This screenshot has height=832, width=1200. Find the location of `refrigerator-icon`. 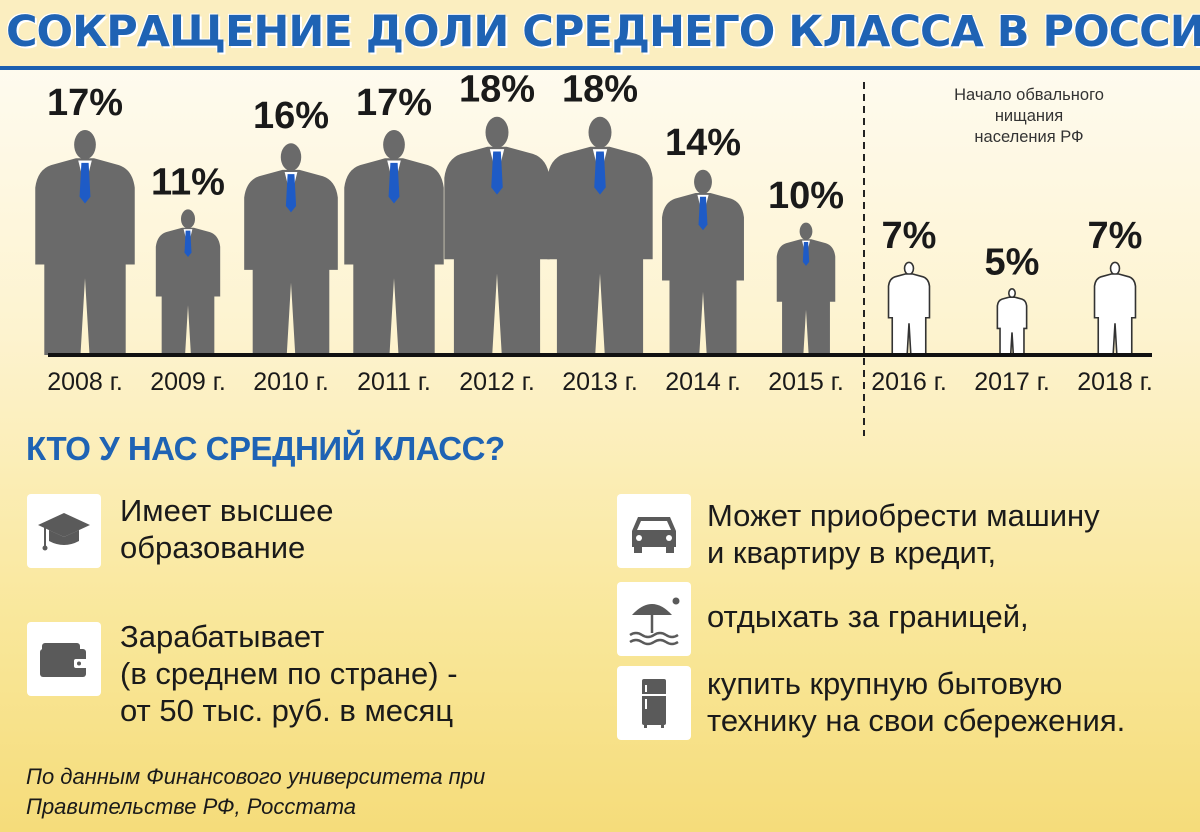

refrigerator-icon is located at coordinates (654, 703).